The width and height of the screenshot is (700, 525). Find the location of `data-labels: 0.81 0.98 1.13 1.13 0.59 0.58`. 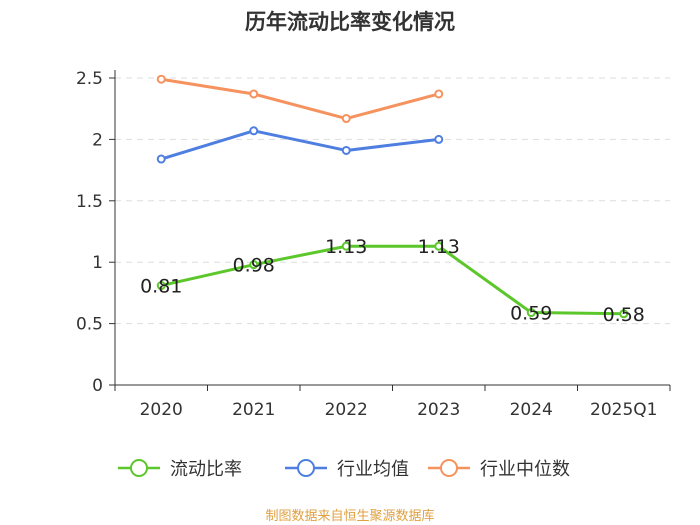

data-labels: 0.81 0.98 1.13 1.13 0.59 0.58 is located at coordinates (392, 281).